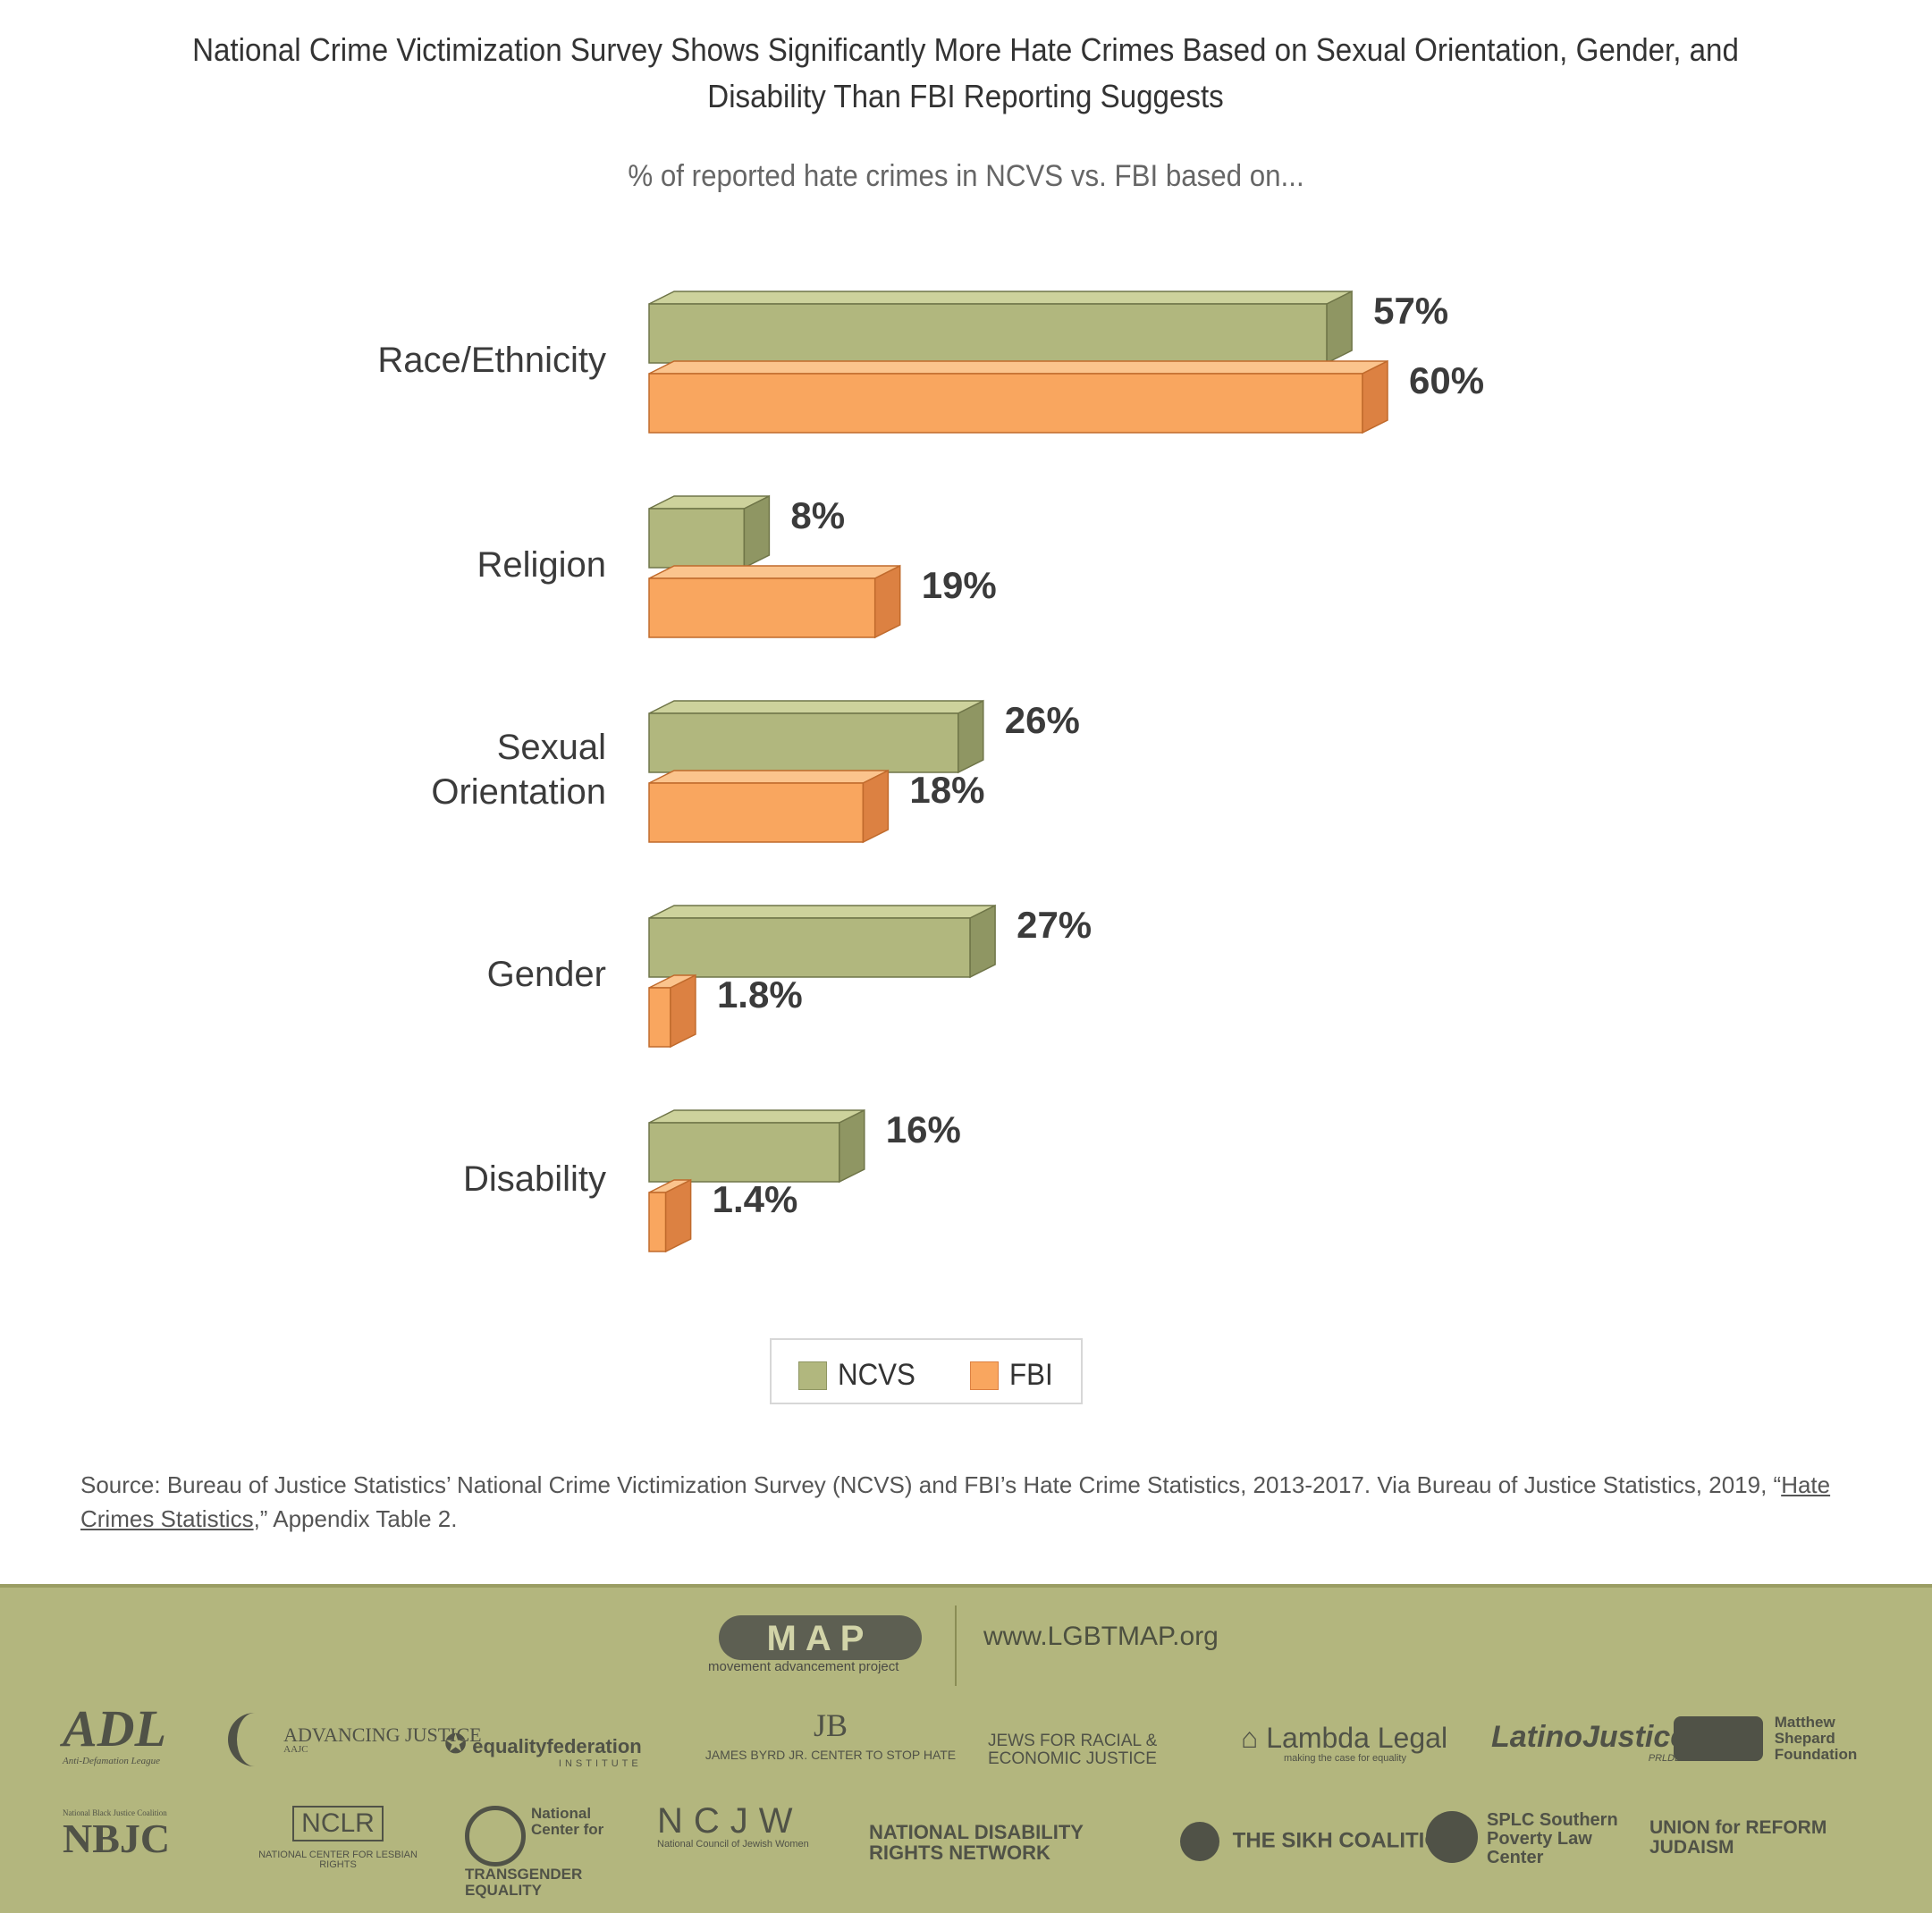 The image size is (1932, 1913). Describe the element at coordinates (1054, 925) in the screenshot. I see `value-label-ncvs-gender: 27%` at that location.